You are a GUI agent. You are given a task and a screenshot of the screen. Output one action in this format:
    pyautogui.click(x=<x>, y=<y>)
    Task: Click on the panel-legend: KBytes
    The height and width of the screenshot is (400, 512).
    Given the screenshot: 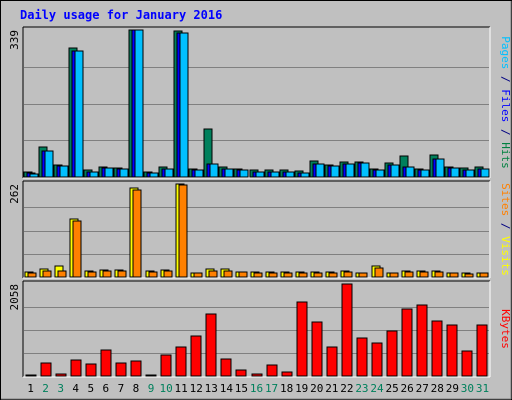 What is the action you would take?
    pyautogui.click(x=505, y=329)
    